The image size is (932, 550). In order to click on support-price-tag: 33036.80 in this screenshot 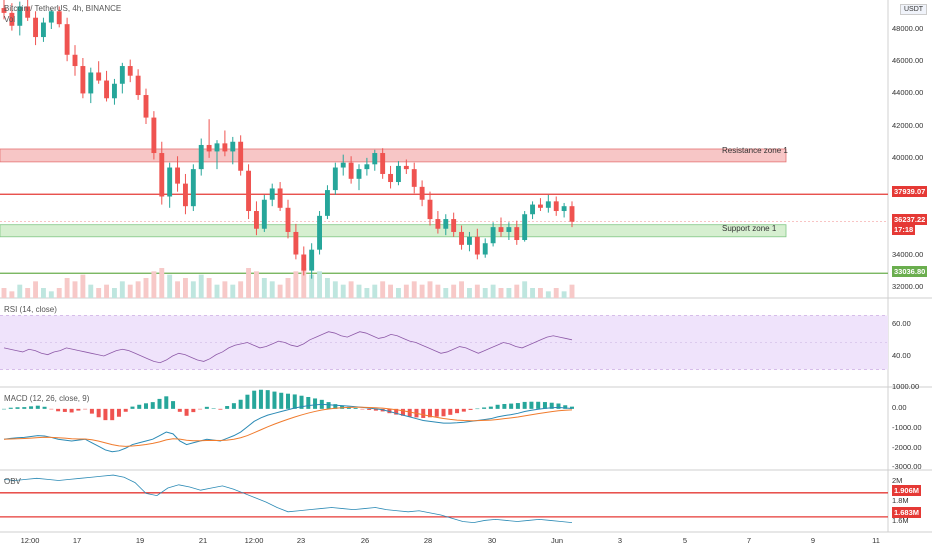, I will do `click(910, 271)`.